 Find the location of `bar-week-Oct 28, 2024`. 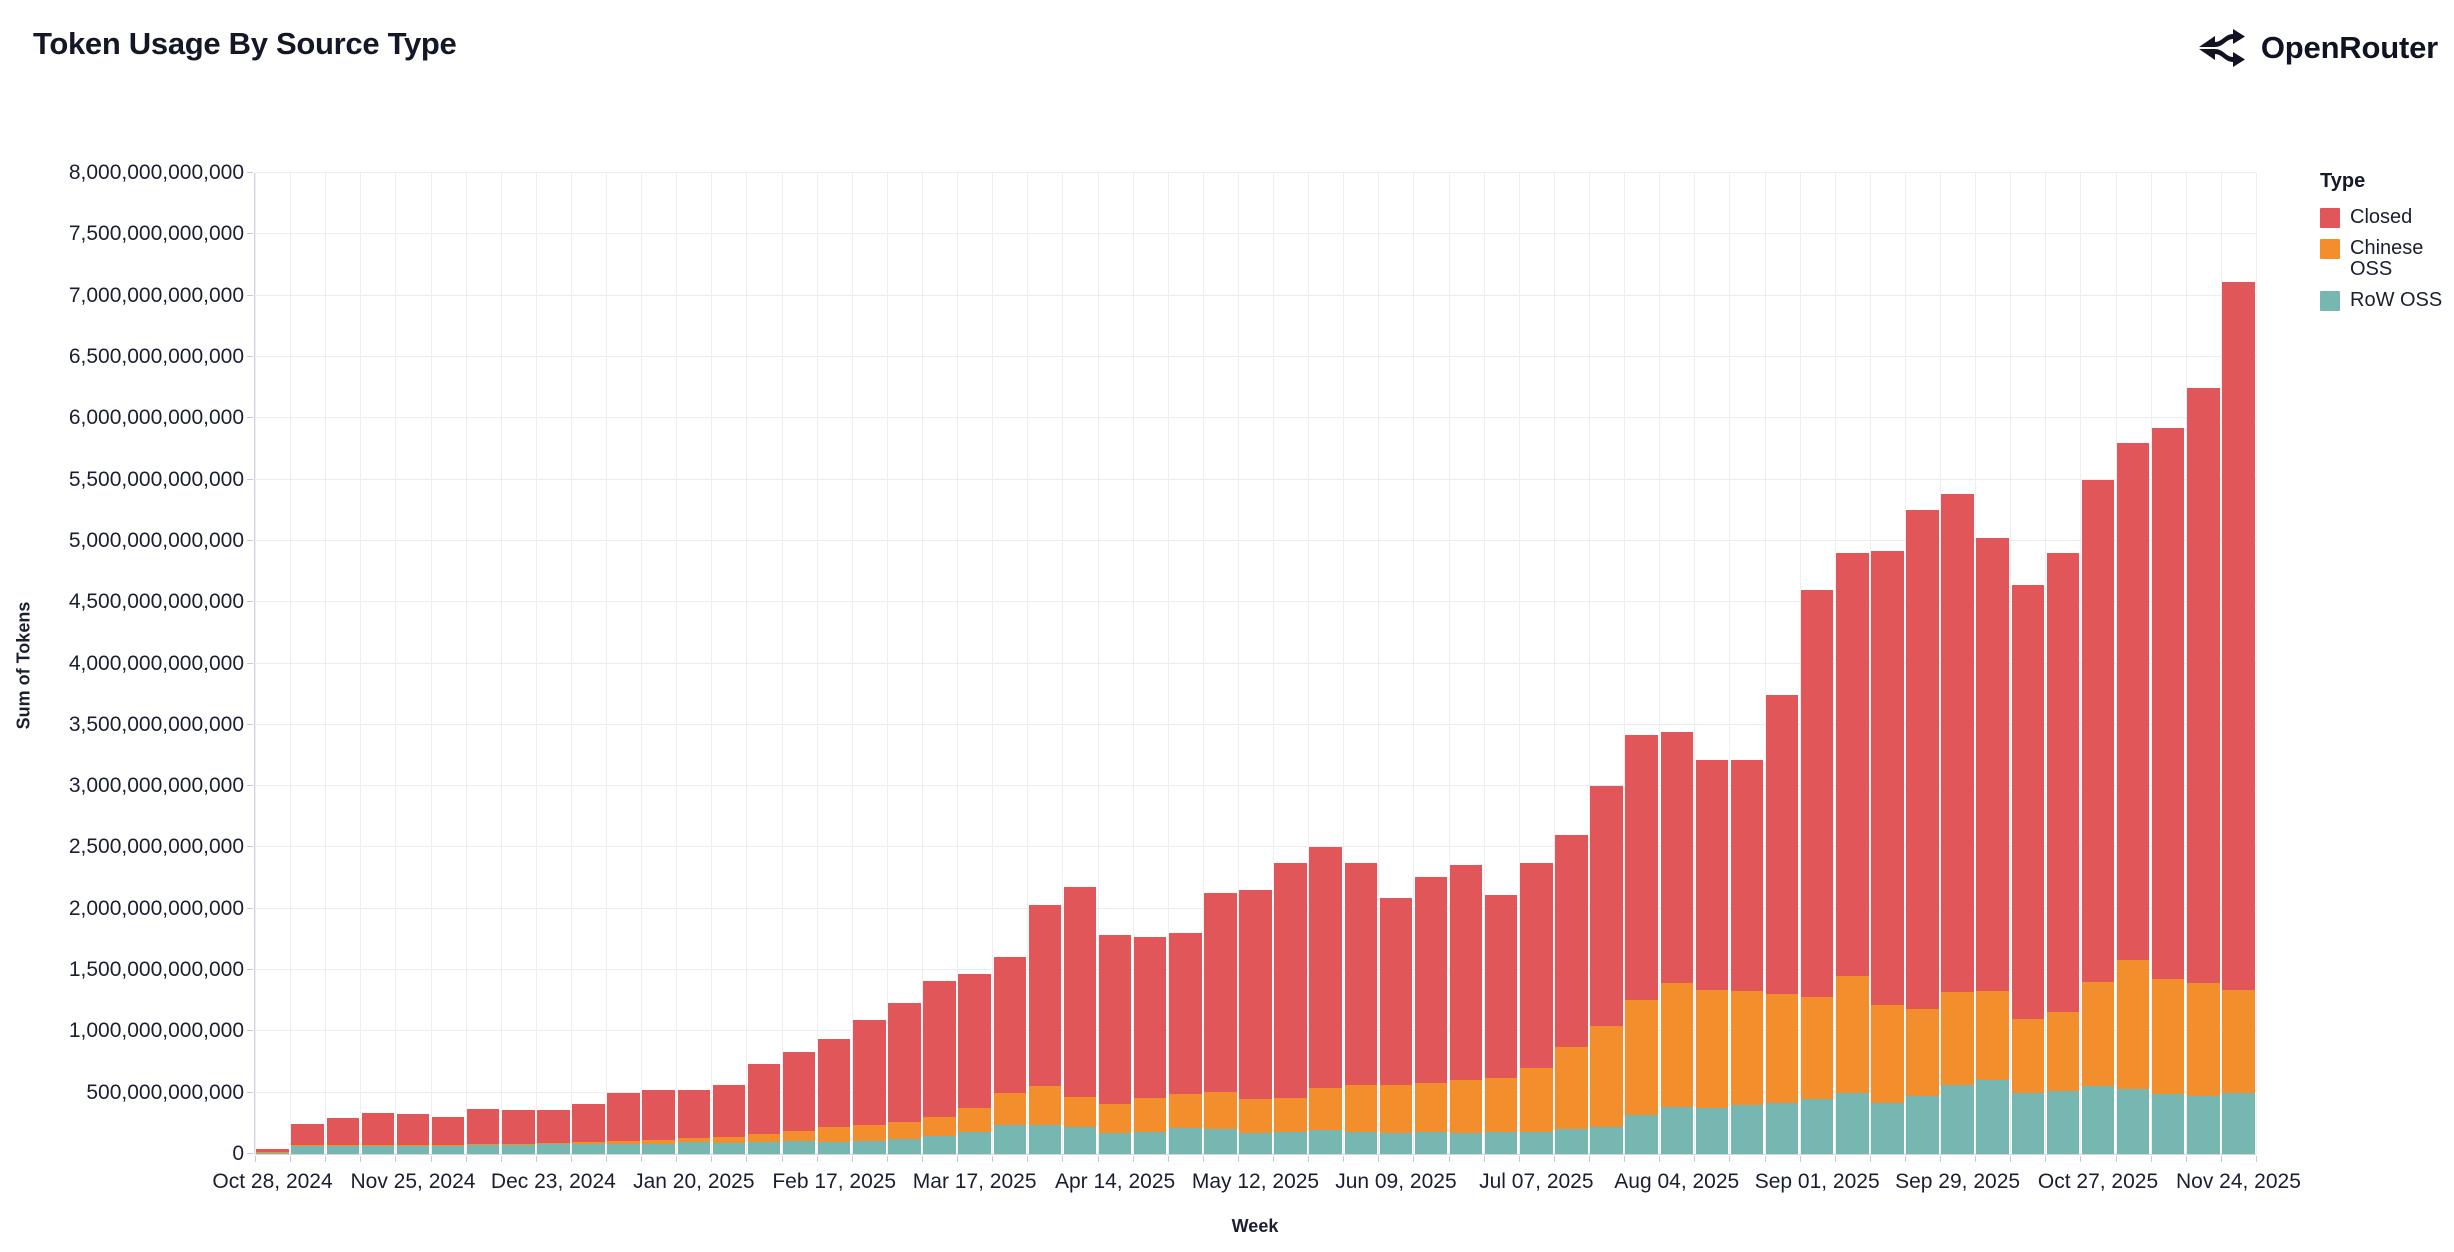

bar-week-Oct 28, 2024 is located at coordinates (272, 663).